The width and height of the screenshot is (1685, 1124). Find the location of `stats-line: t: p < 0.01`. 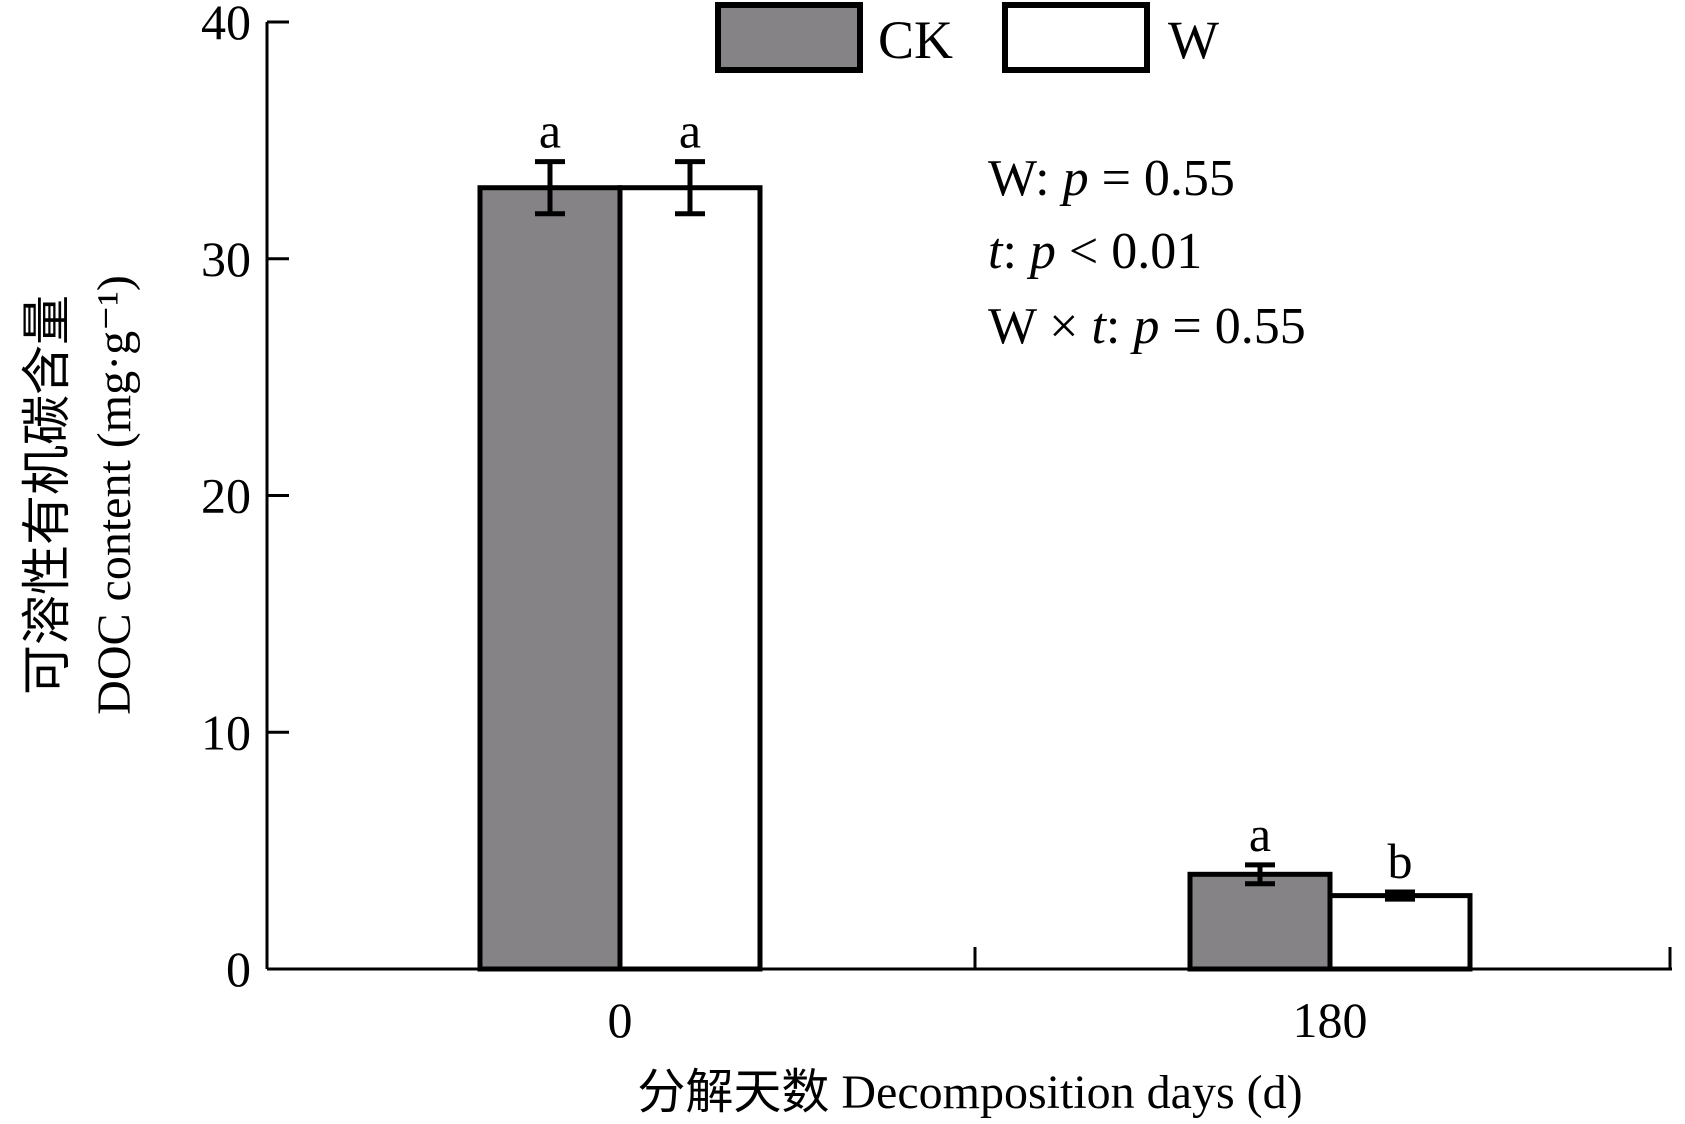

stats-line: t: p < 0.01 is located at coordinates (1095, 251).